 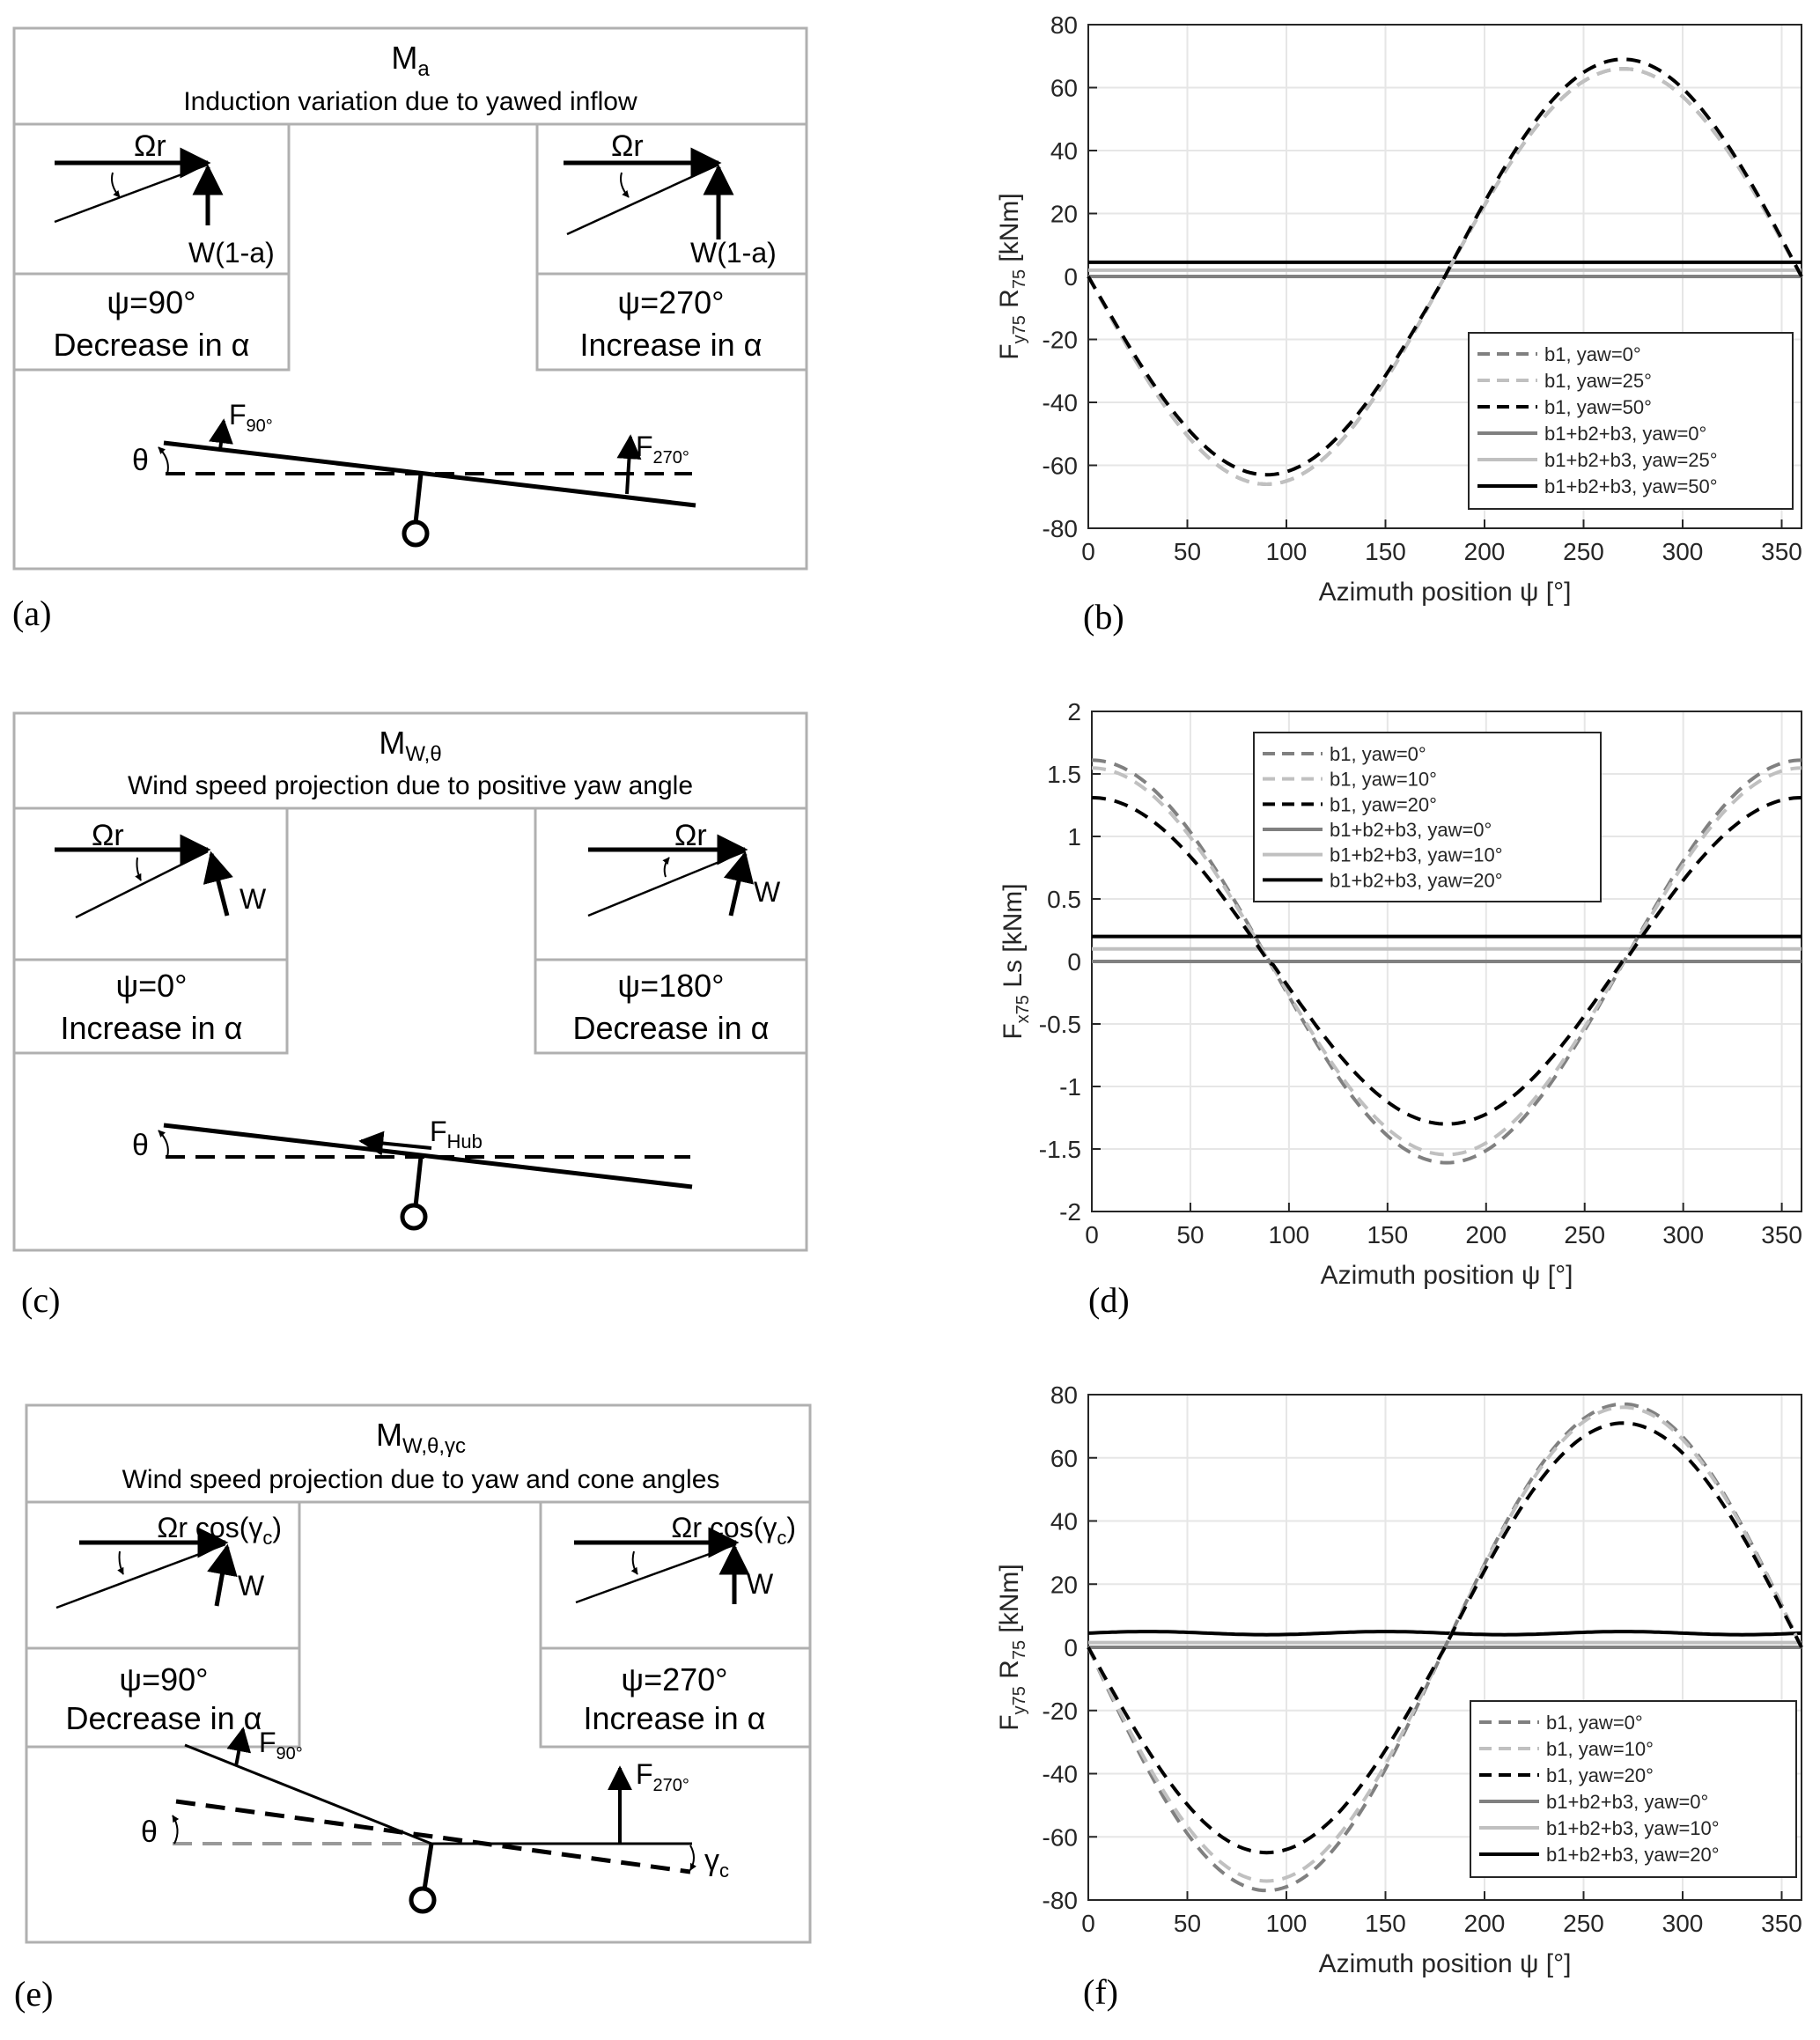 I want to click on legend-entry: b1+b2+b3, yaw=10°, so click(x=1633, y=1828).